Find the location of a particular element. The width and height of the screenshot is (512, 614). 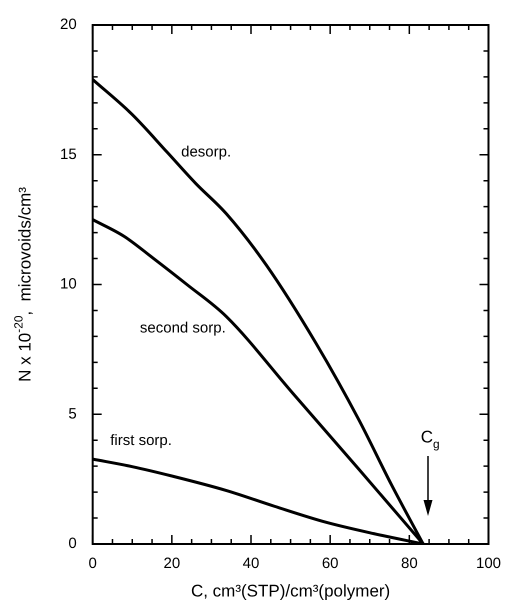

x-tick-label: 0 is located at coordinates (92, 563).